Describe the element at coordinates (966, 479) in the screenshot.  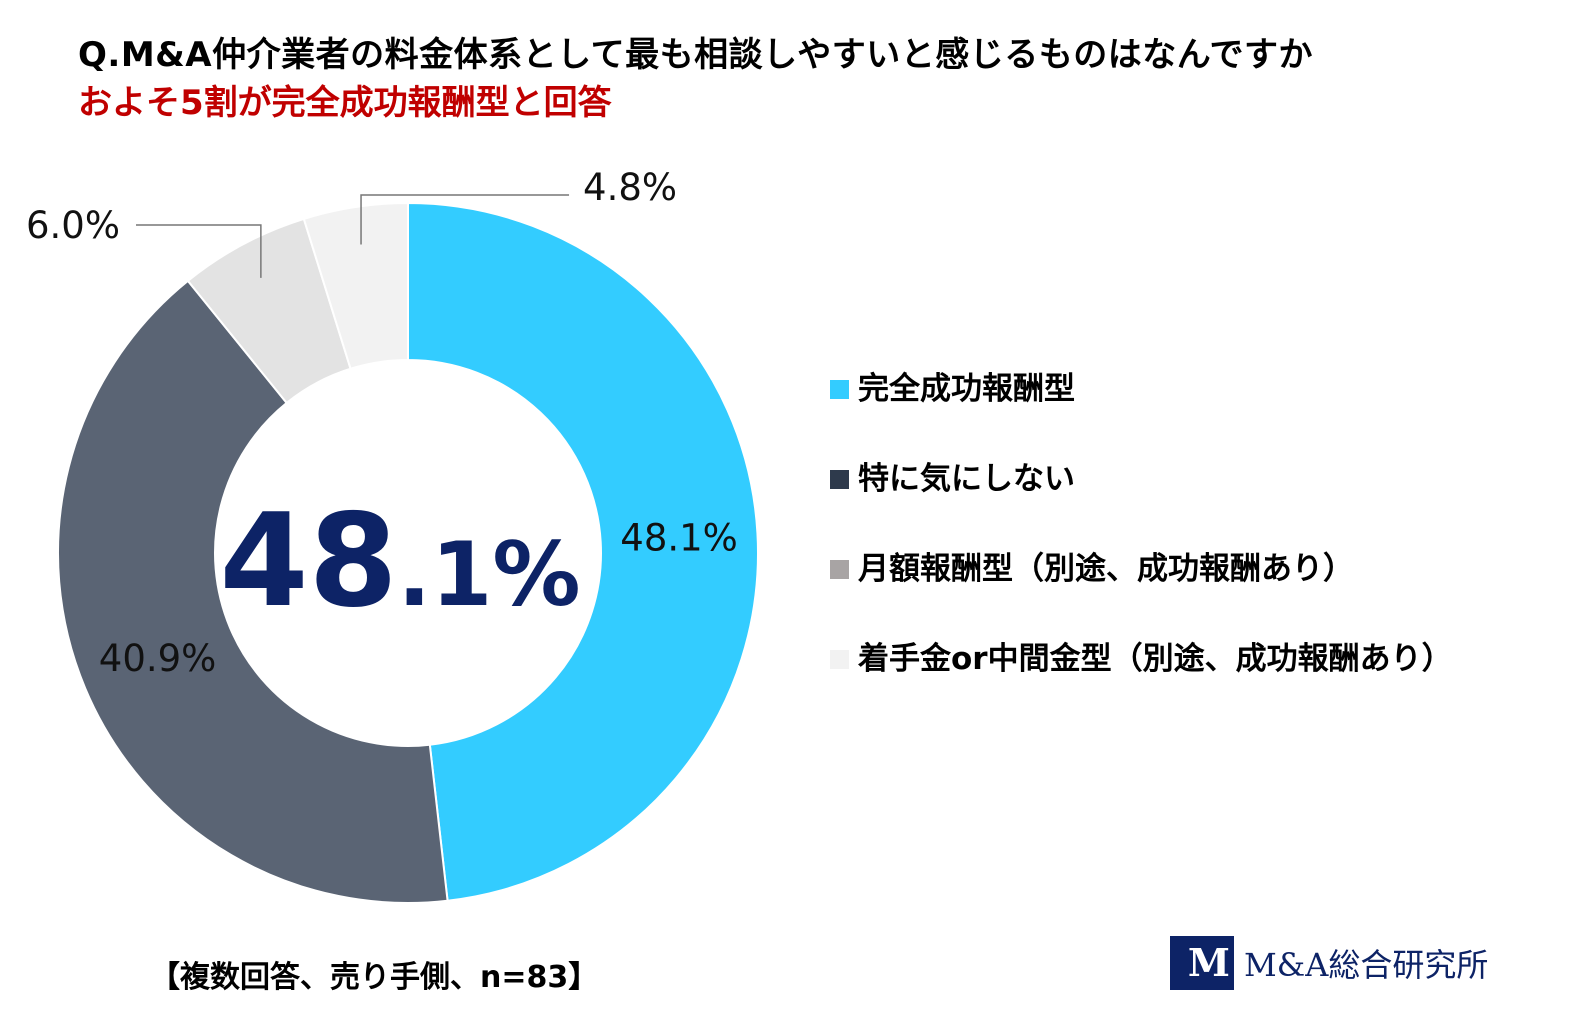
I see `legend-label-2: 特に気にしない` at that location.